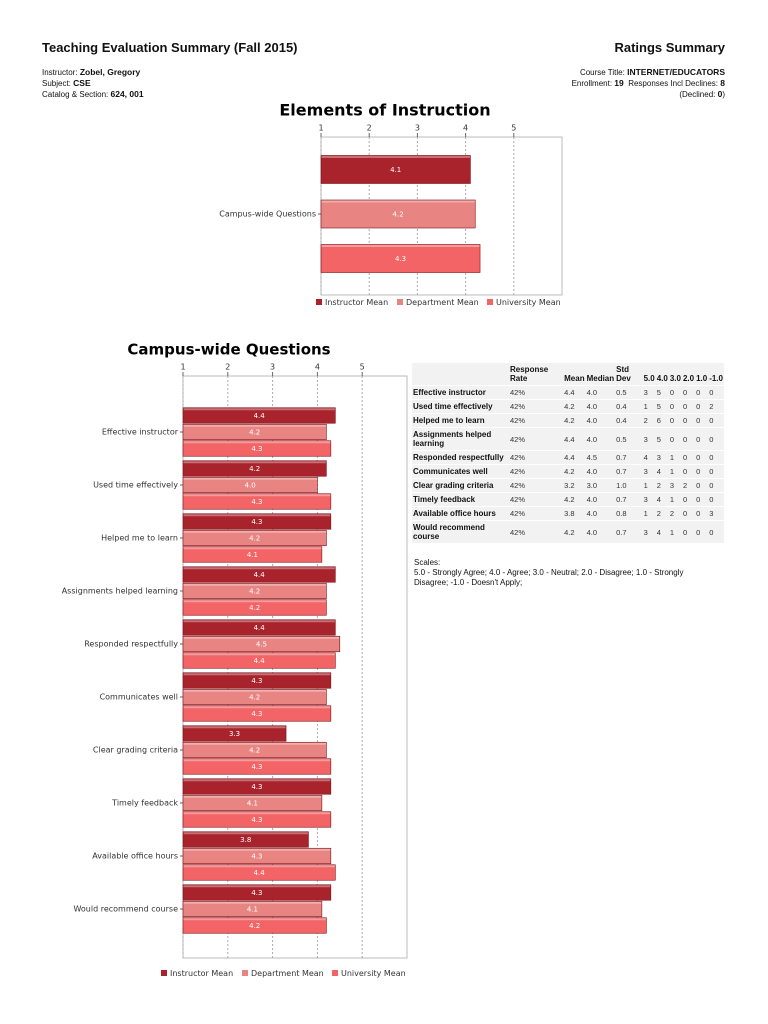 The image size is (768, 1024). I want to click on category-label: Helped me to learn, so click(139, 538).